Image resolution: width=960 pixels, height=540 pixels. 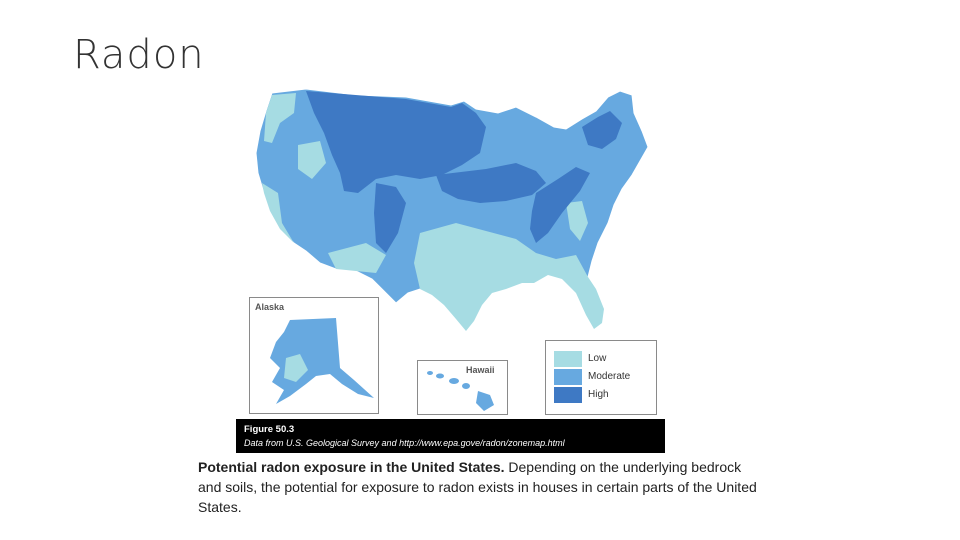 I want to click on legend-item-moderate: Moderate, so click(x=601, y=377).